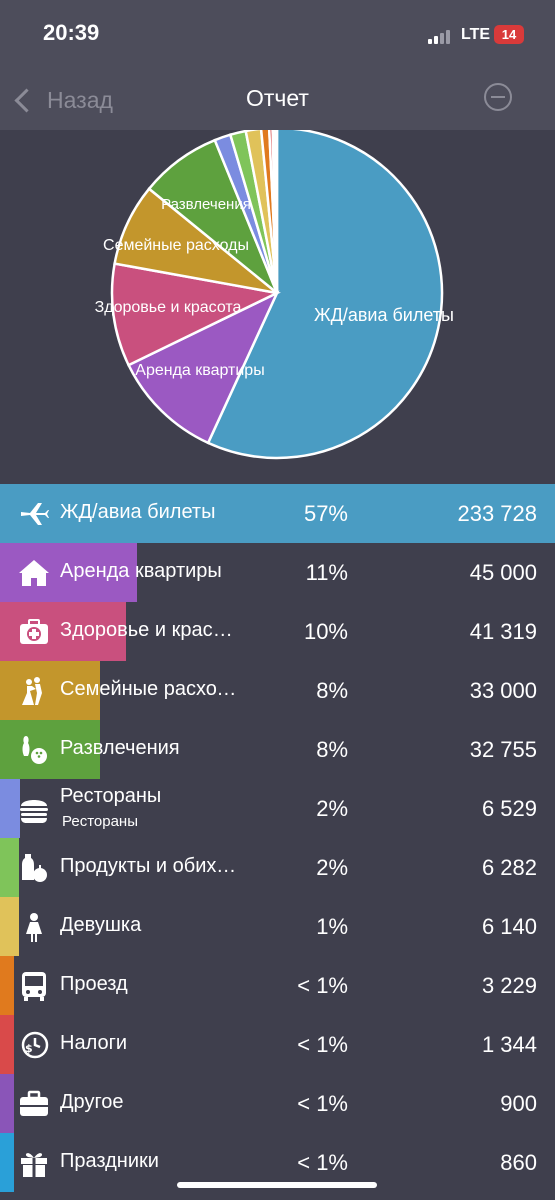  I want to click on category-percent: 57%, so click(325, 513).